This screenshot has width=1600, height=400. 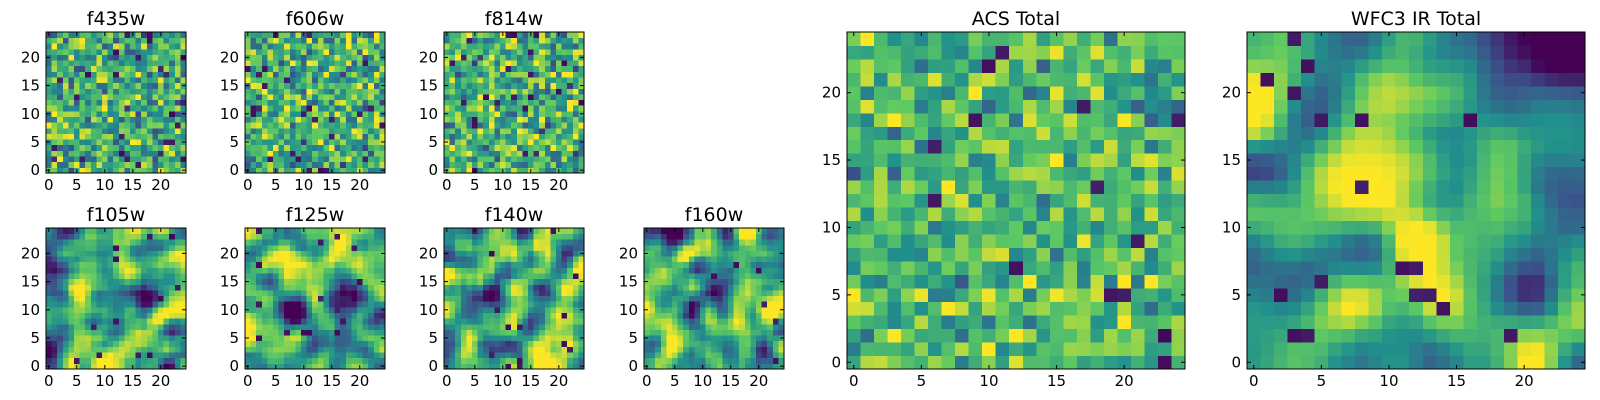 I want to click on y-tick-label: 0, so click(x=633, y=366).